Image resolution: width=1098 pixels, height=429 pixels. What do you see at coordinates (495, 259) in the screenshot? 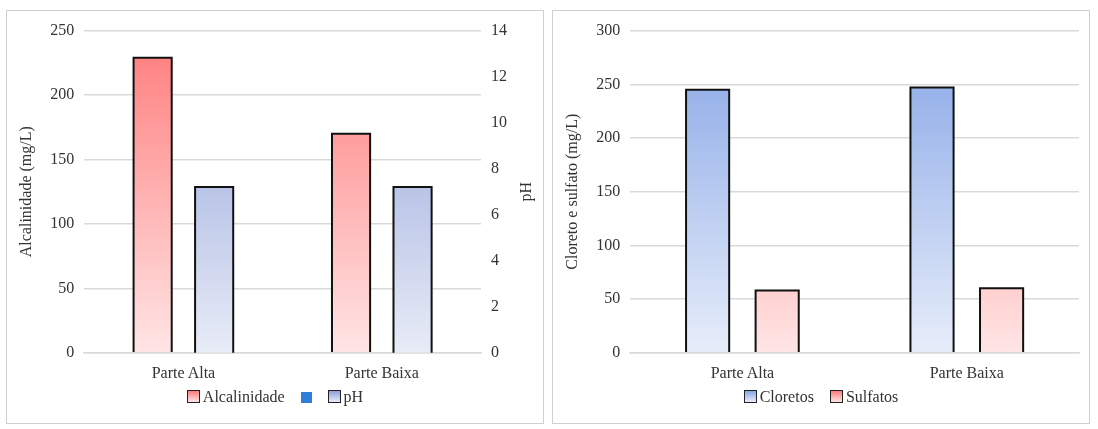
I see `y2-tick-label: 4` at bounding box center [495, 259].